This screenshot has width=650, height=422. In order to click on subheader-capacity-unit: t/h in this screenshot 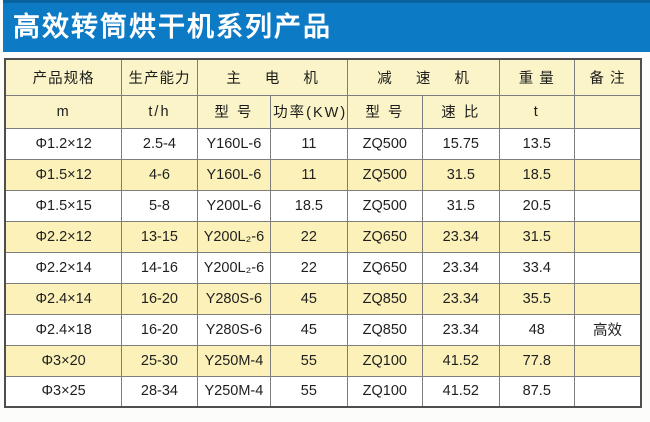, I will do `click(159, 111)`.